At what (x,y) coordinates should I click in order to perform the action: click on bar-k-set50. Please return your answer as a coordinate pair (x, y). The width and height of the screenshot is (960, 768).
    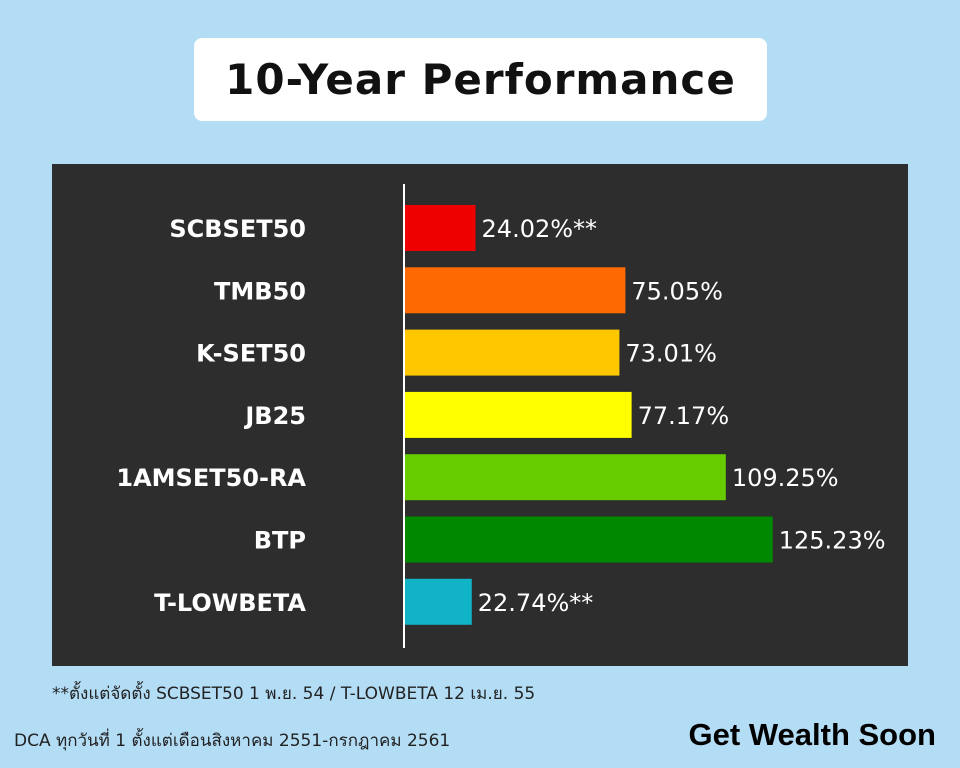
    Looking at the image, I should click on (512, 352).